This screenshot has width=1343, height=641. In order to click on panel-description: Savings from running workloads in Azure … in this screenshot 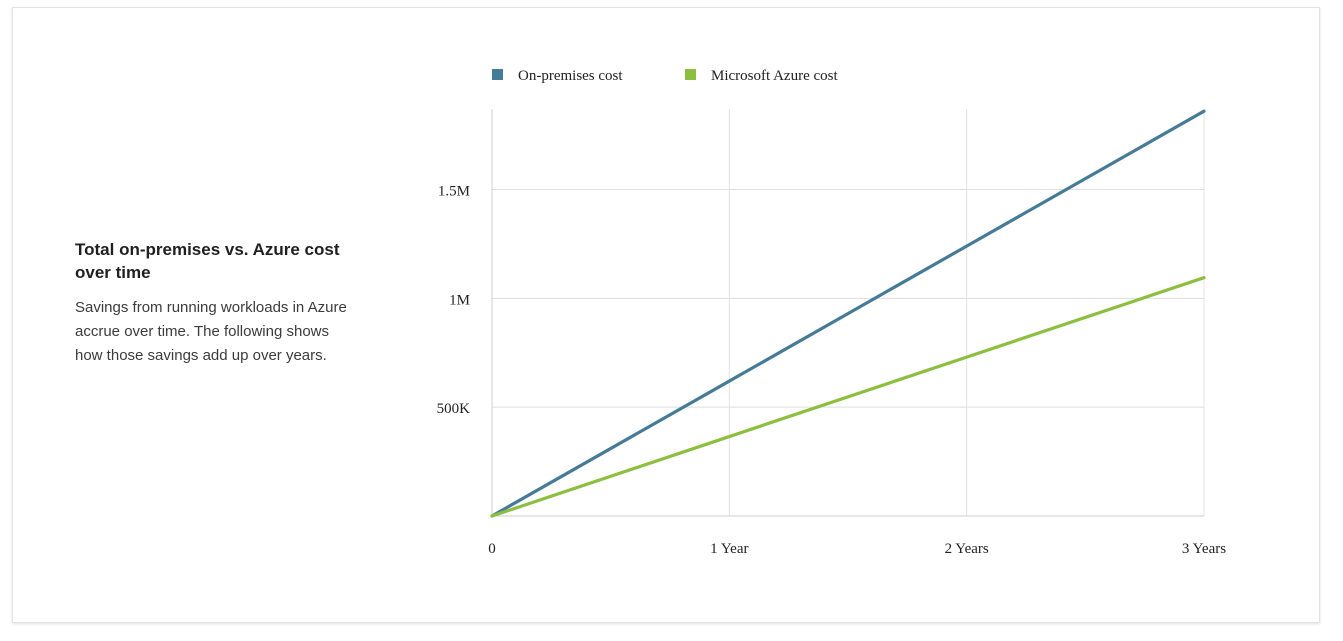, I will do `click(211, 331)`.